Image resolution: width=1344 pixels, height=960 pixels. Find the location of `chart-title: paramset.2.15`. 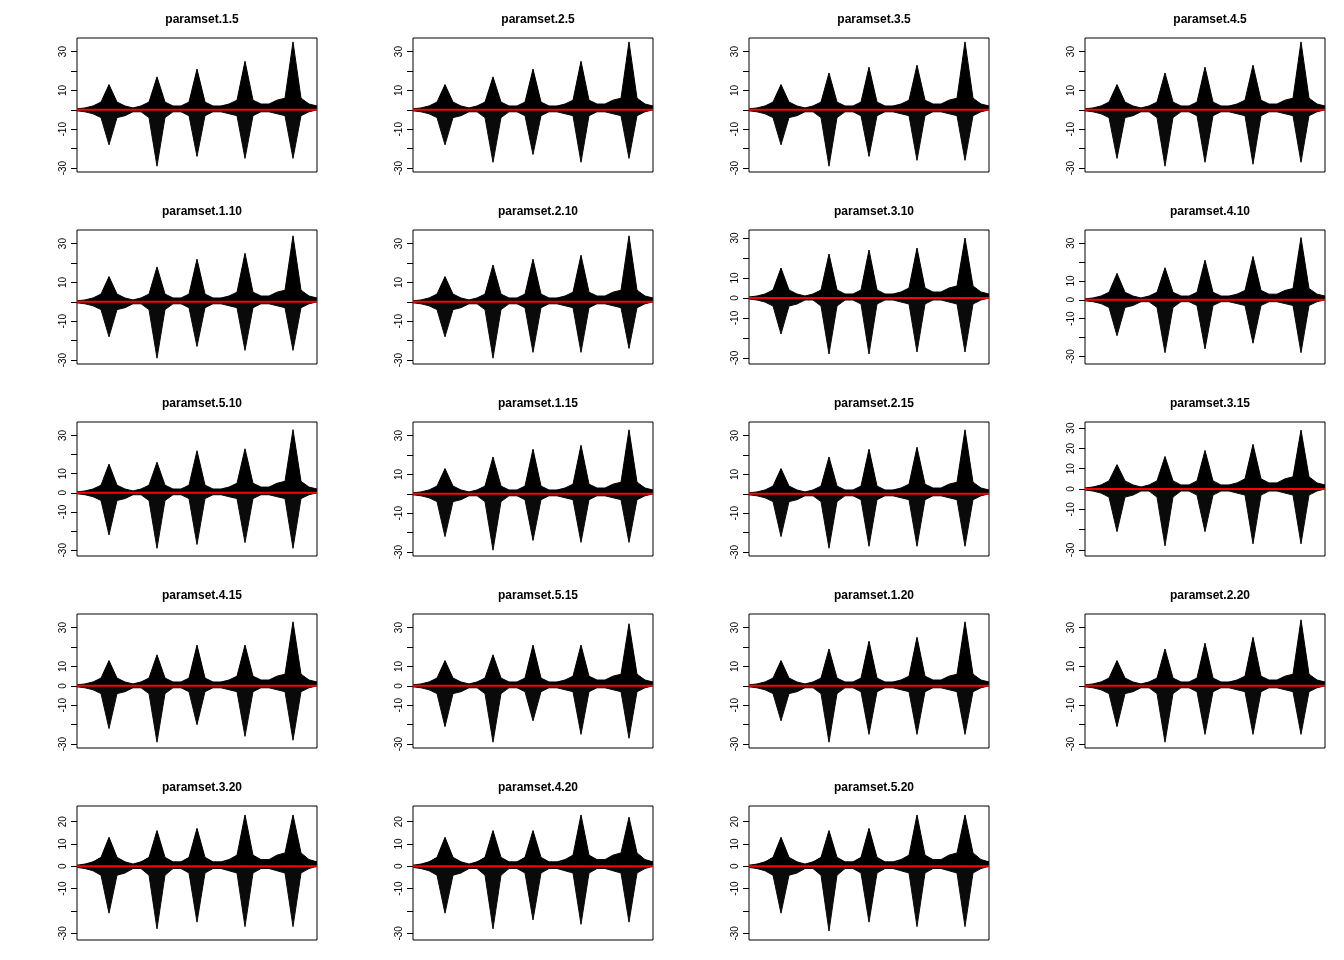

chart-title: paramset.2.15 is located at coordinates (874, 403).